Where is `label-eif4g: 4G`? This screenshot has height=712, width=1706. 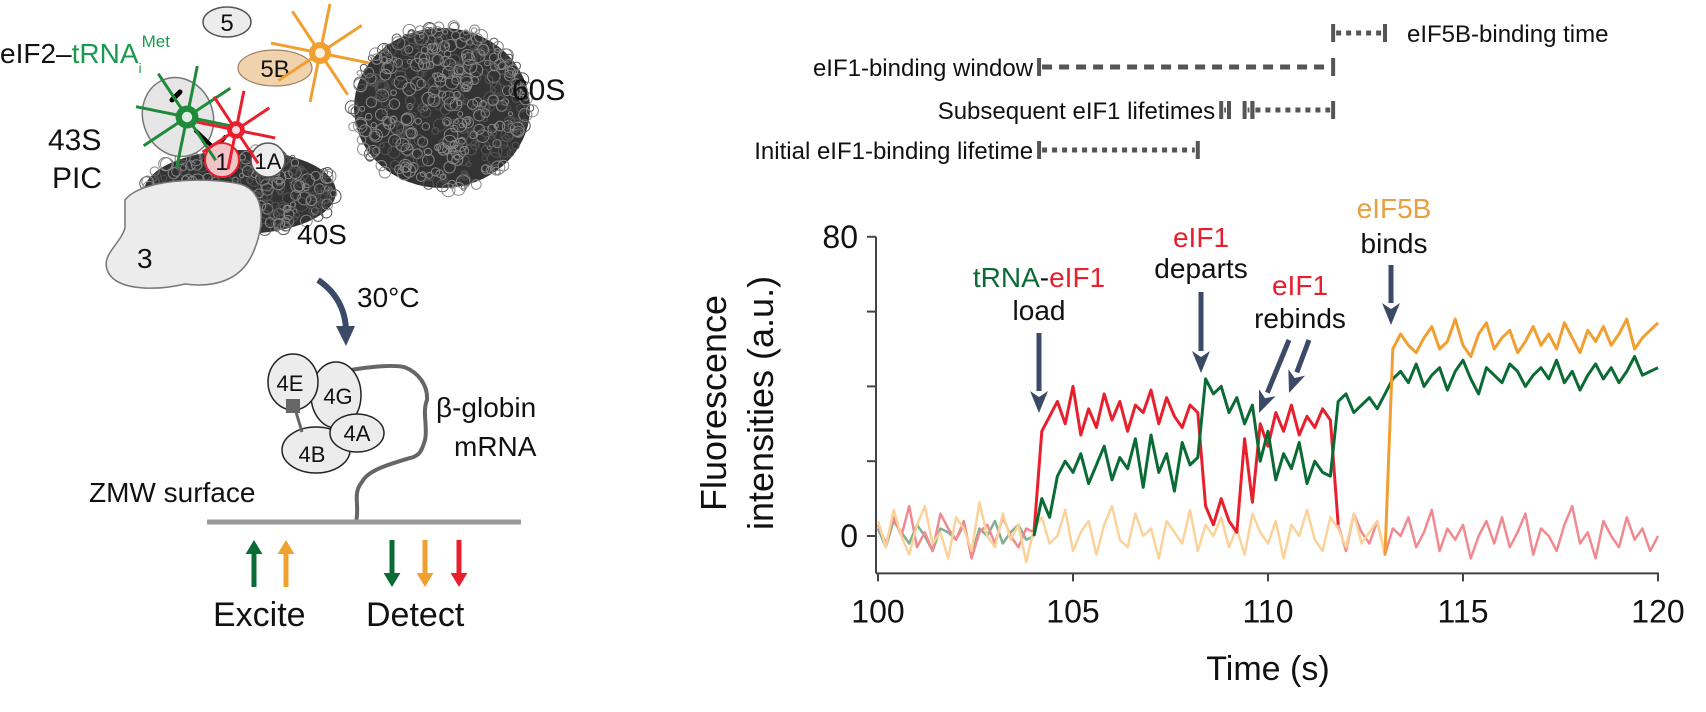
label-eif4g: 4G is located at coordinates (337, 396).